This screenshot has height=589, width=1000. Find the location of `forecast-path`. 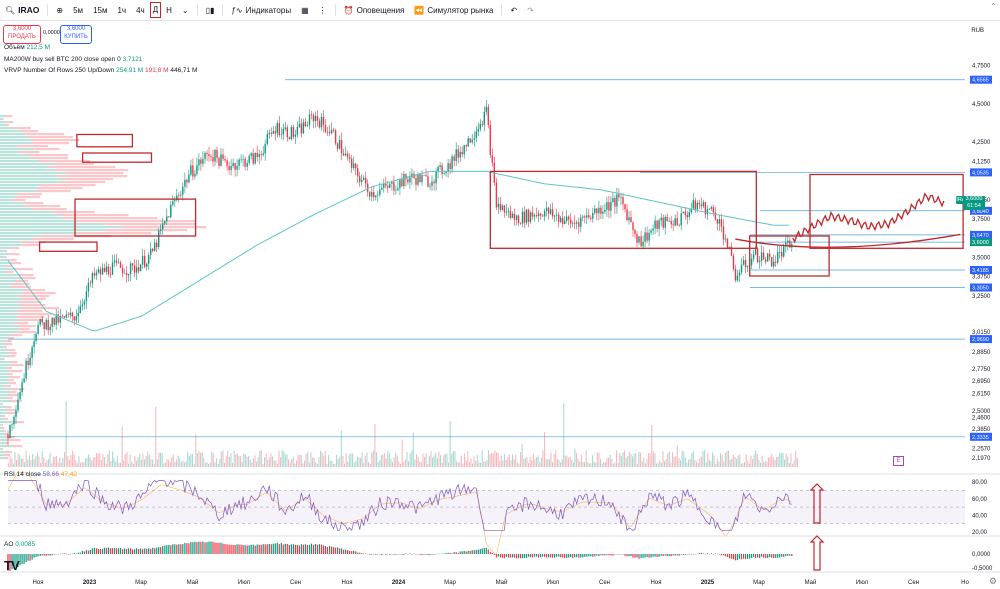

forecast-path is located at coordinates (868, 218).